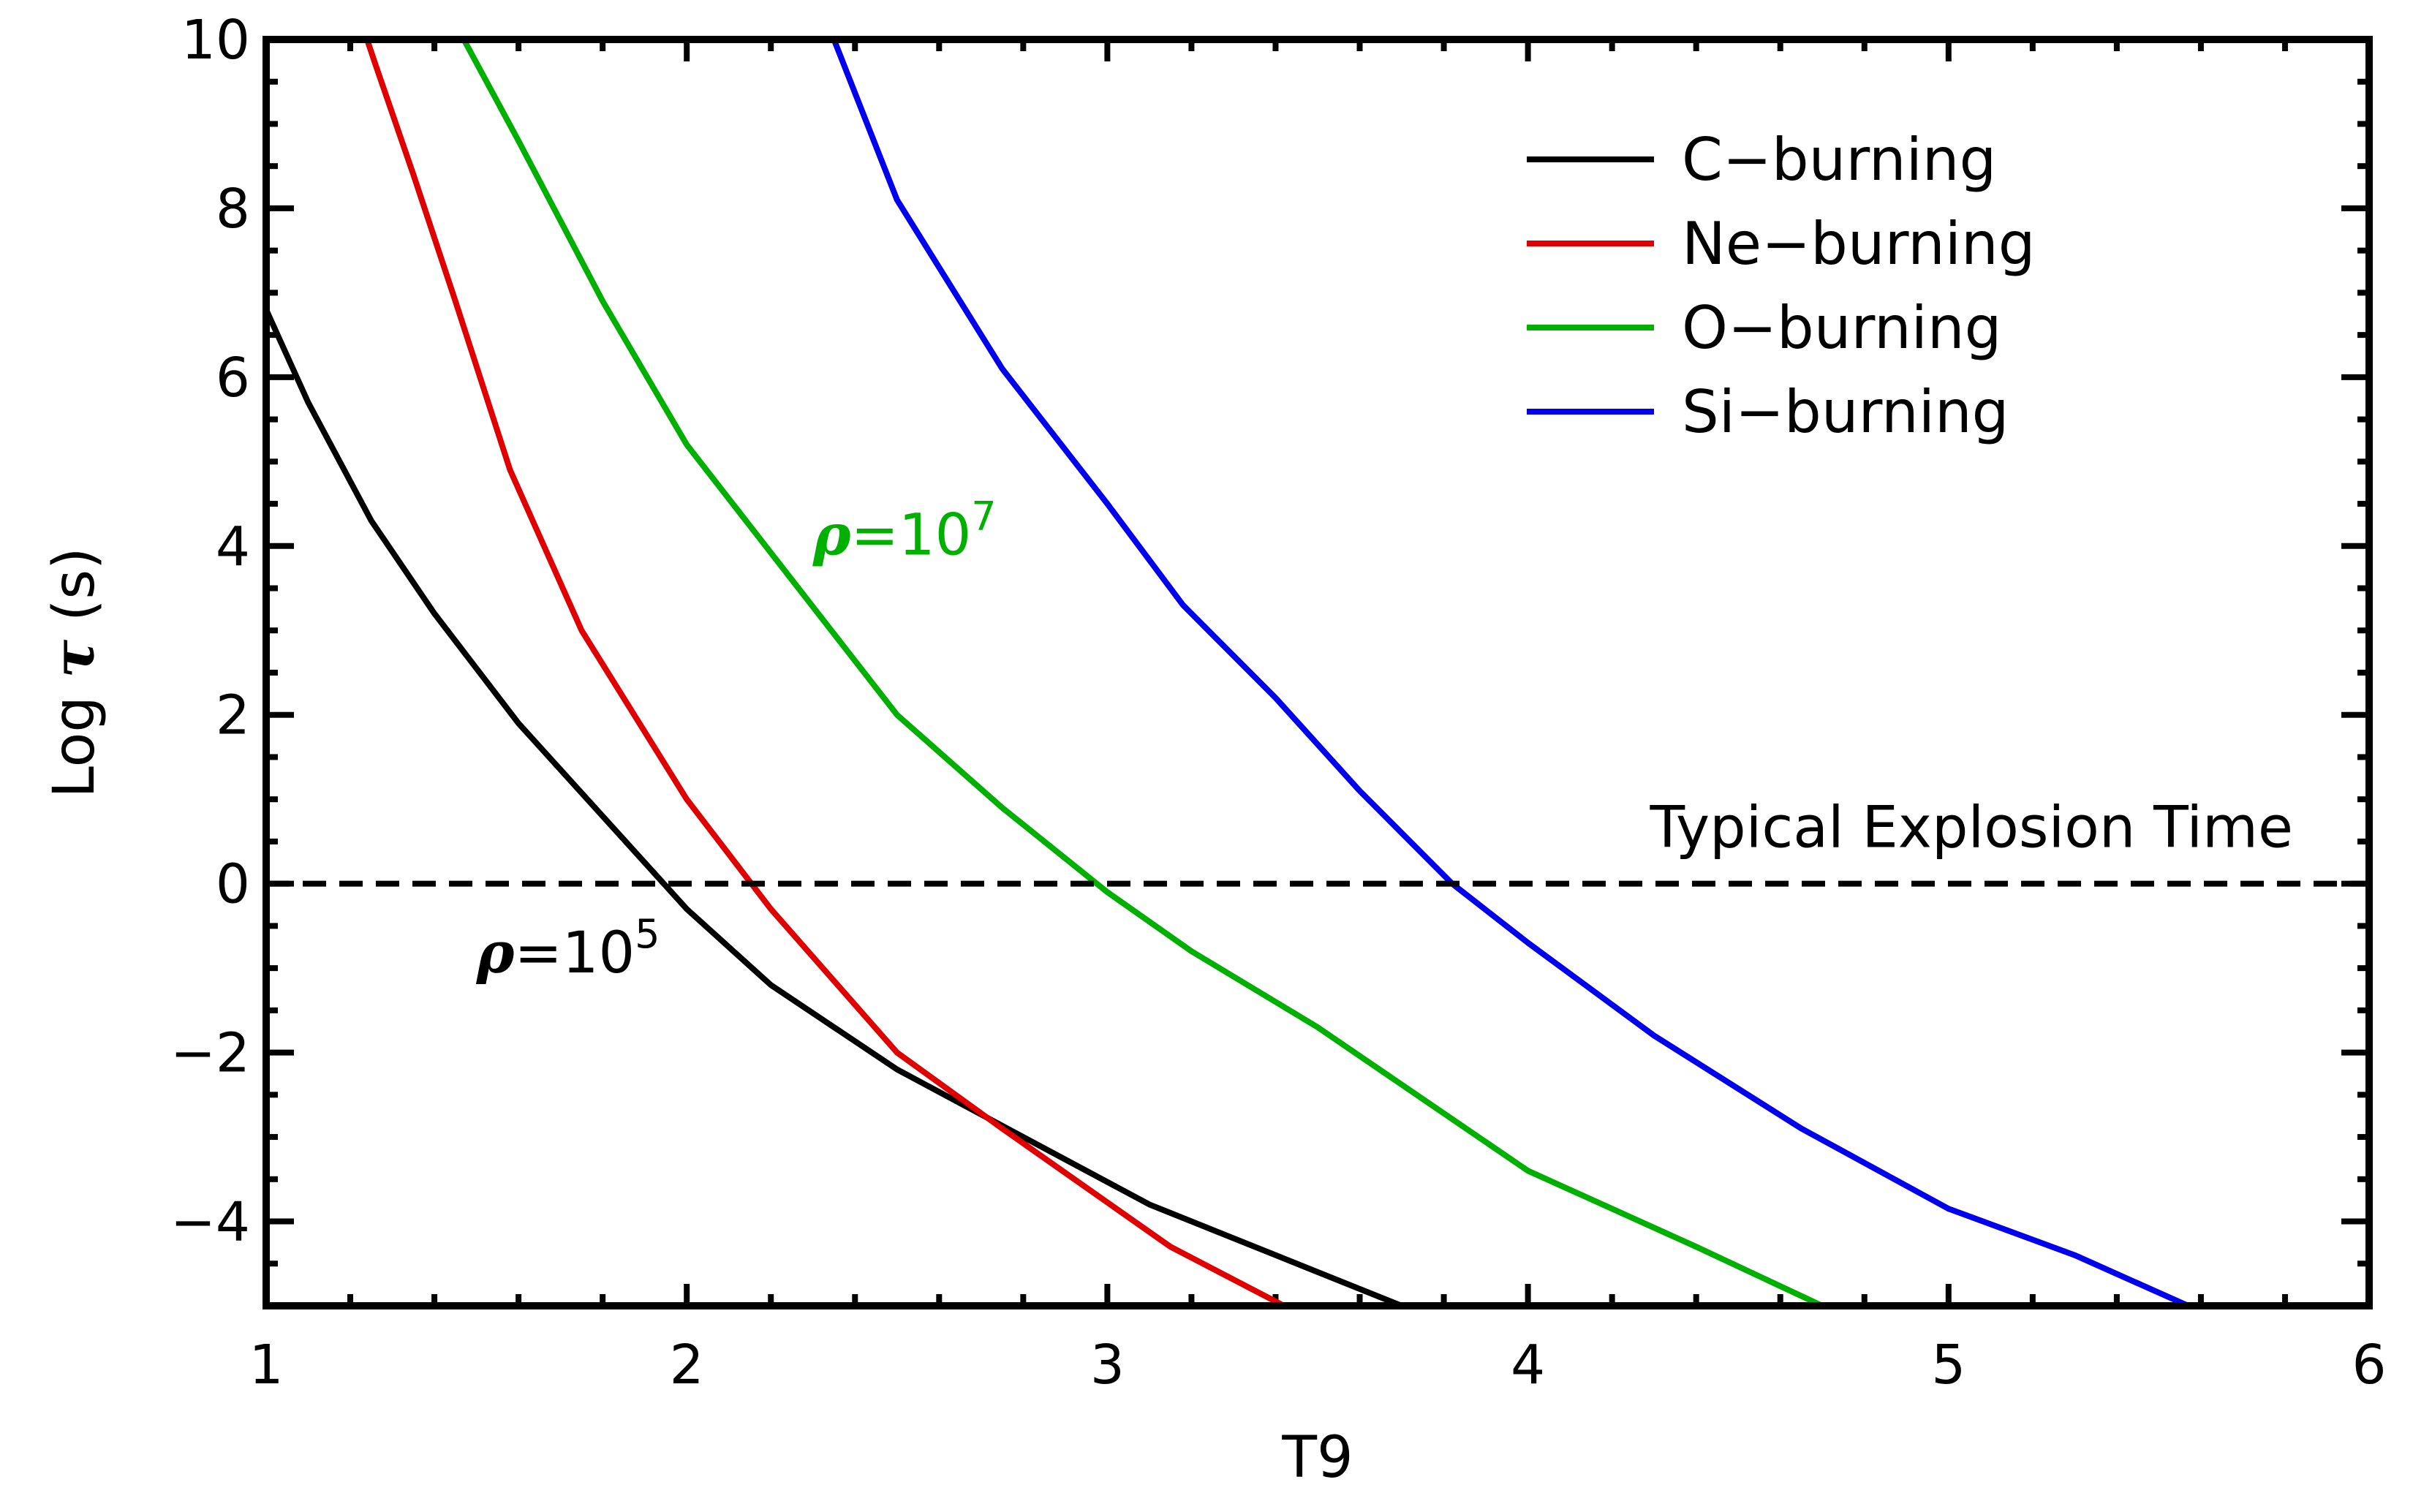  Describe the element at coordinates (687, 1365) in the screenshot. I see `x-tick-label: 2` at that location.